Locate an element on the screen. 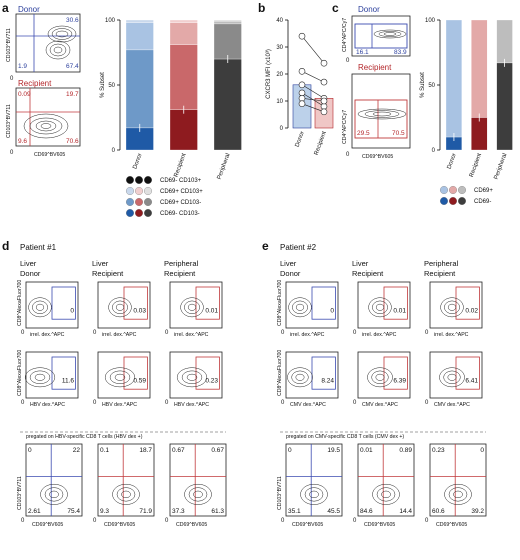 The image size is (520, 560). panel-b-category-label: Donor is located at coordinates (300, 139).